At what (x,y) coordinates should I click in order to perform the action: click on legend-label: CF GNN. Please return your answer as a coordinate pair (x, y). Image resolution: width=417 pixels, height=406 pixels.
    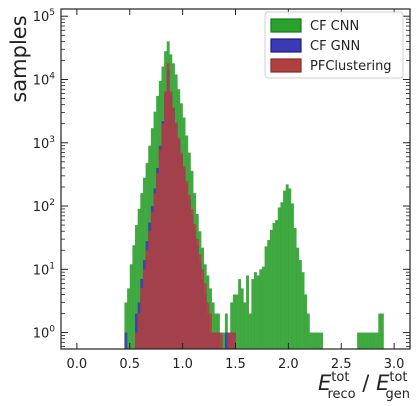
    Looking at the image, I should click on (335, 46).